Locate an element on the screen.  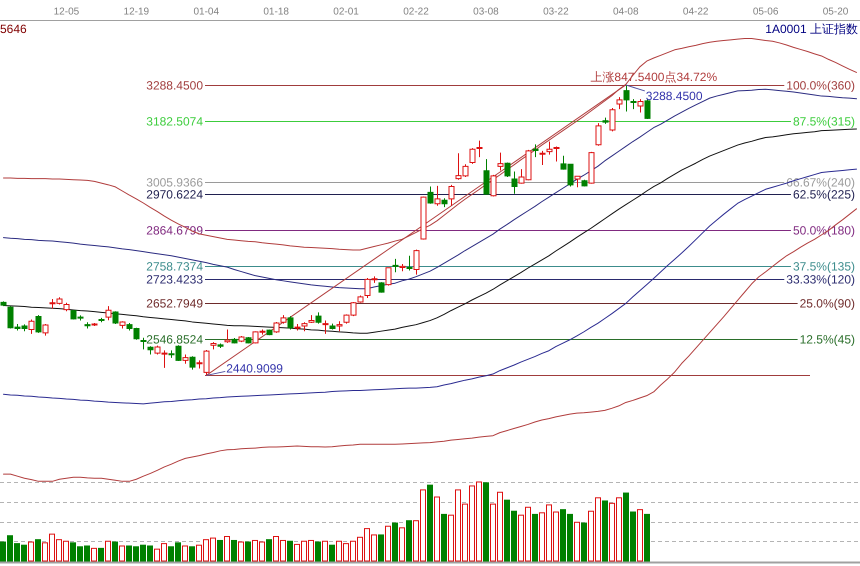
annotation: 5646 is located at coordinates (14, 29).